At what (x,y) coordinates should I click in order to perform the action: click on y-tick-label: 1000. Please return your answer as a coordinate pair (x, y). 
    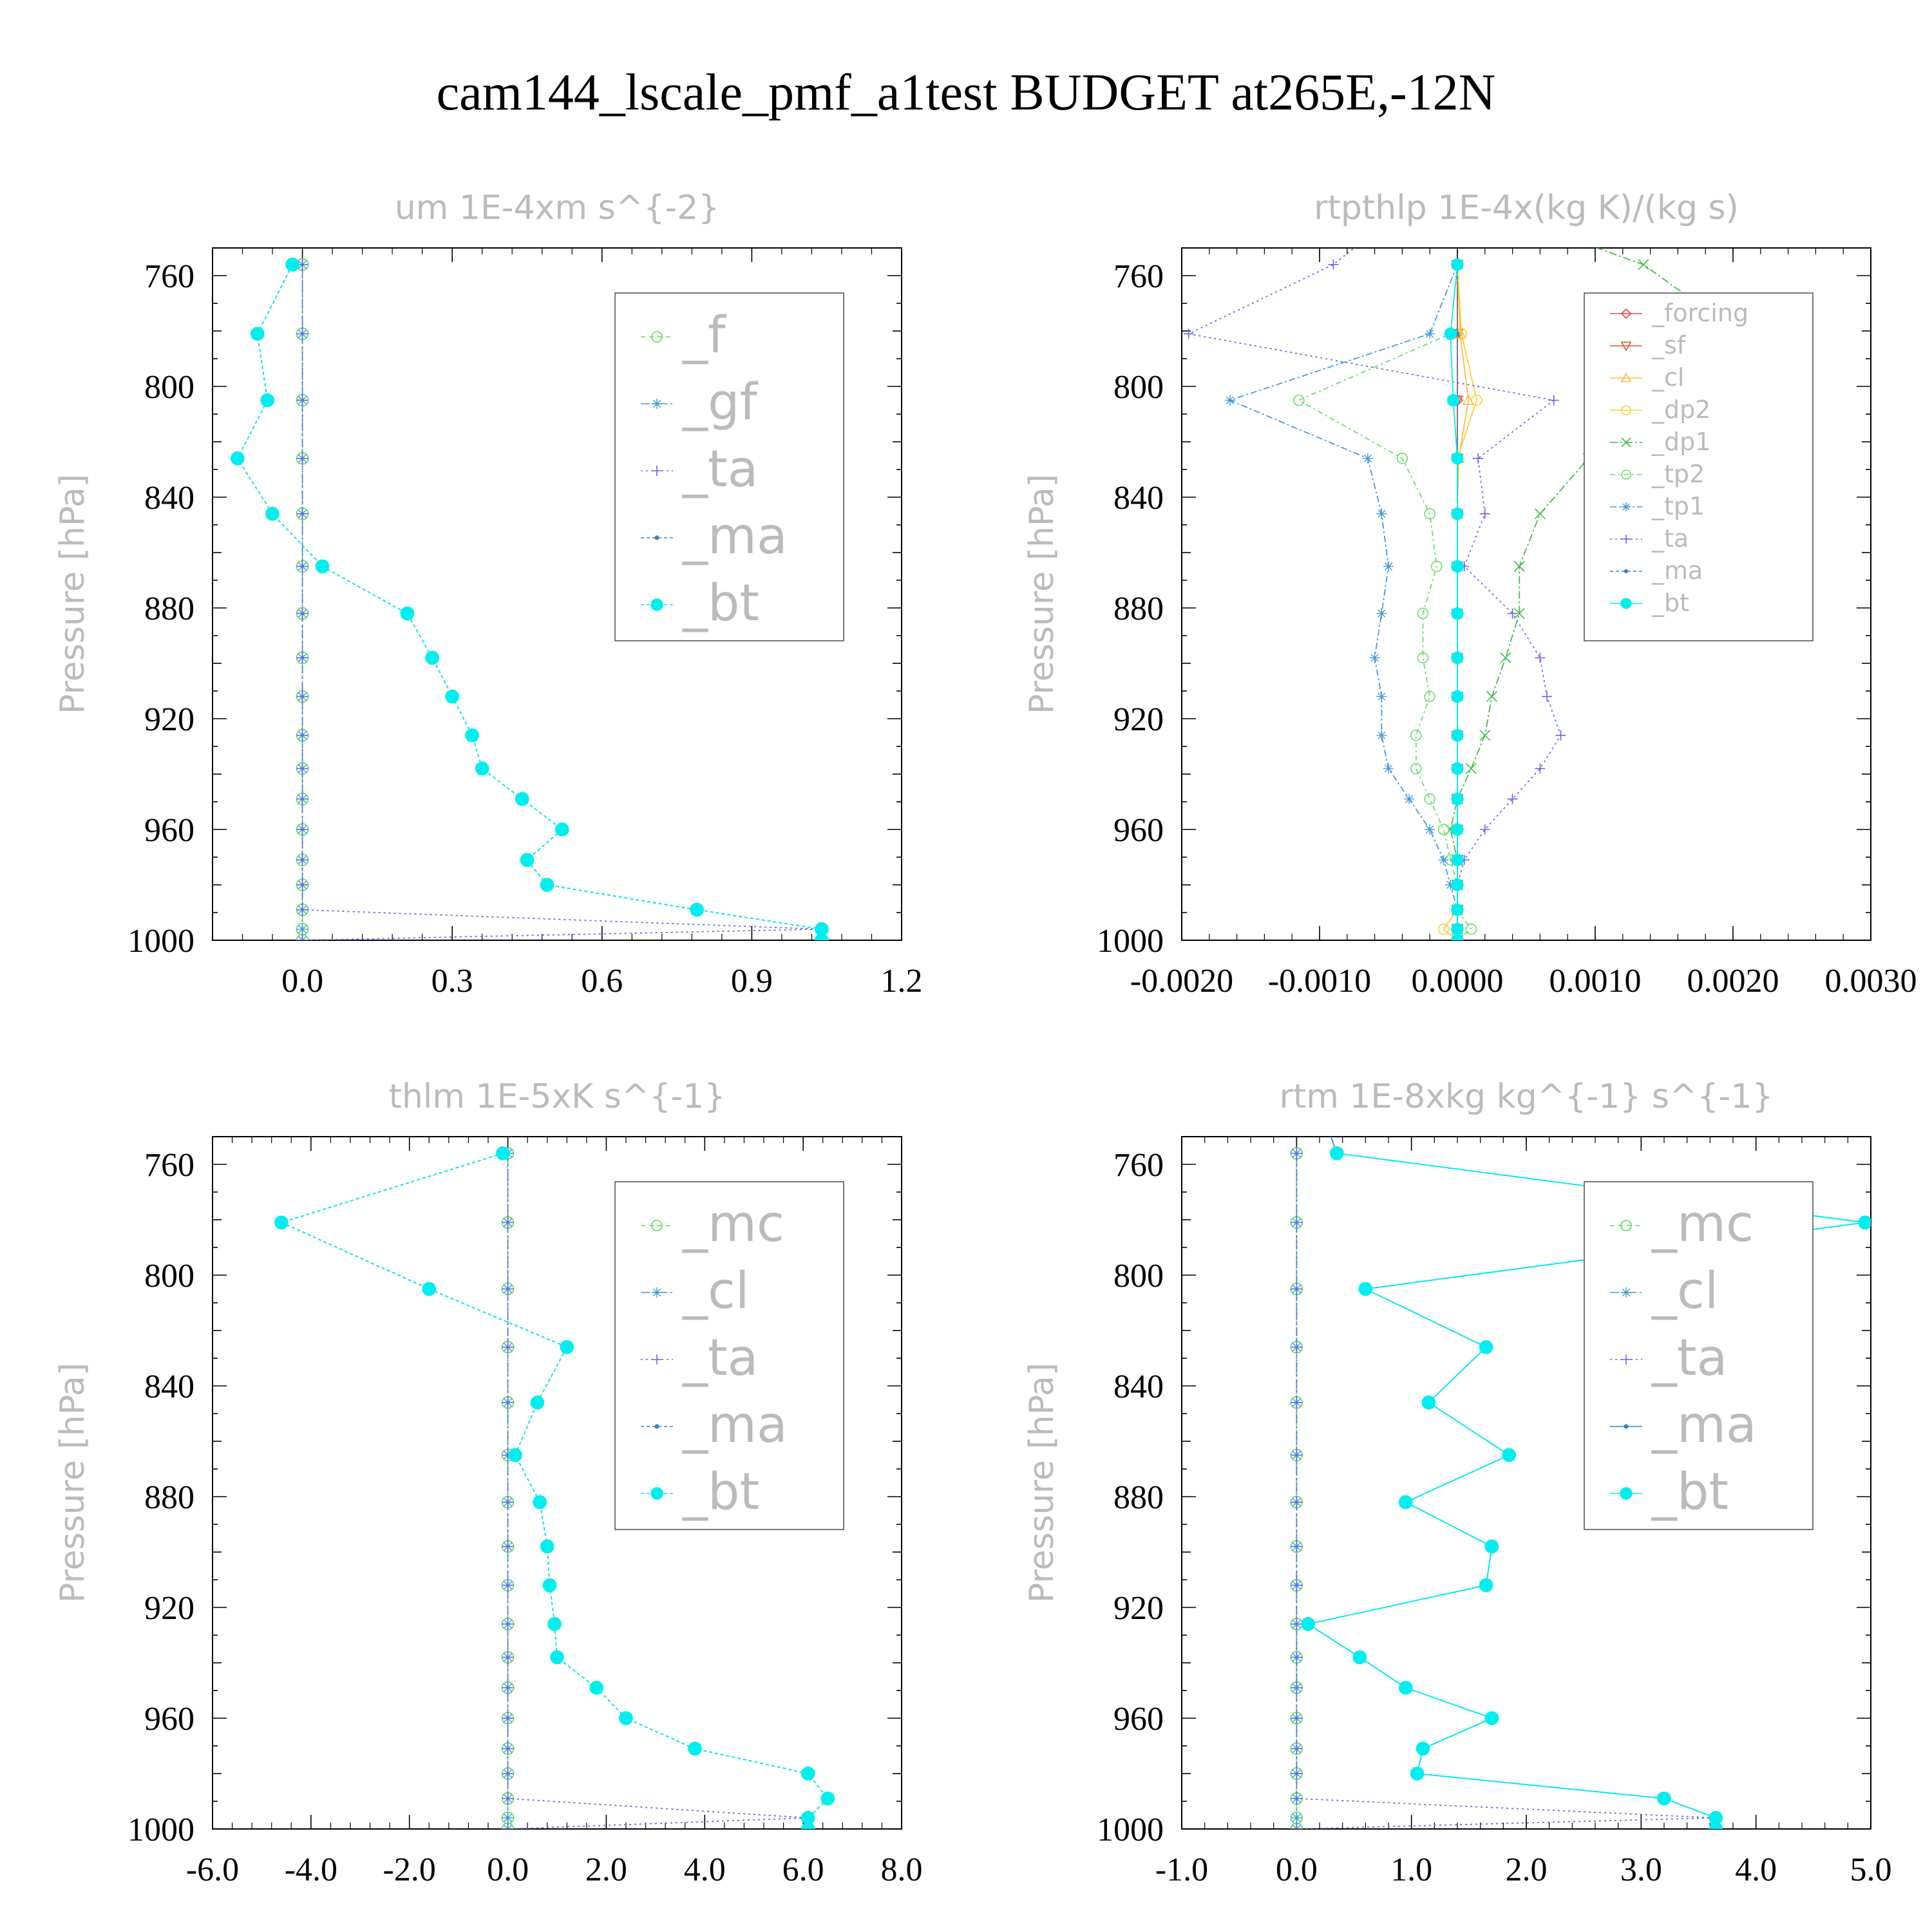
    Looking at the image, I should click on (1130, 1830).